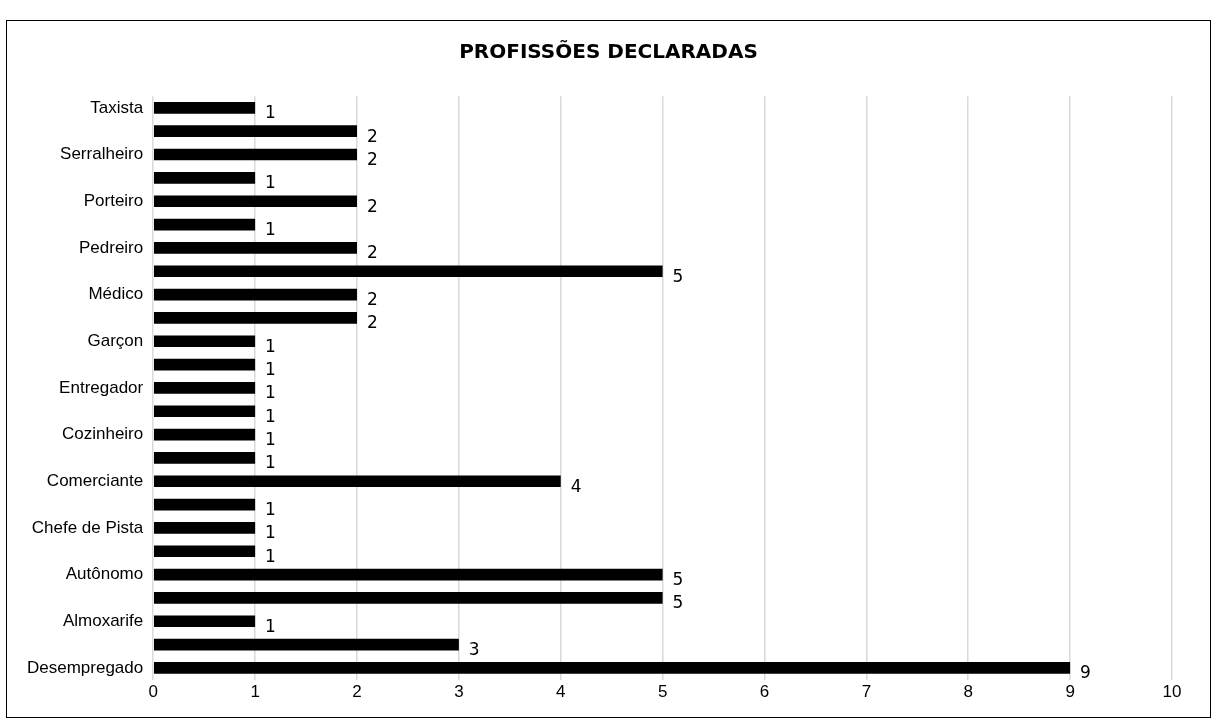 The height and width of the screenshot is (725, 1219). What do you see at coordinates (968, 692) in the screenshot?
I see `x-tick-label: 8` at bounding box center [968, 692].